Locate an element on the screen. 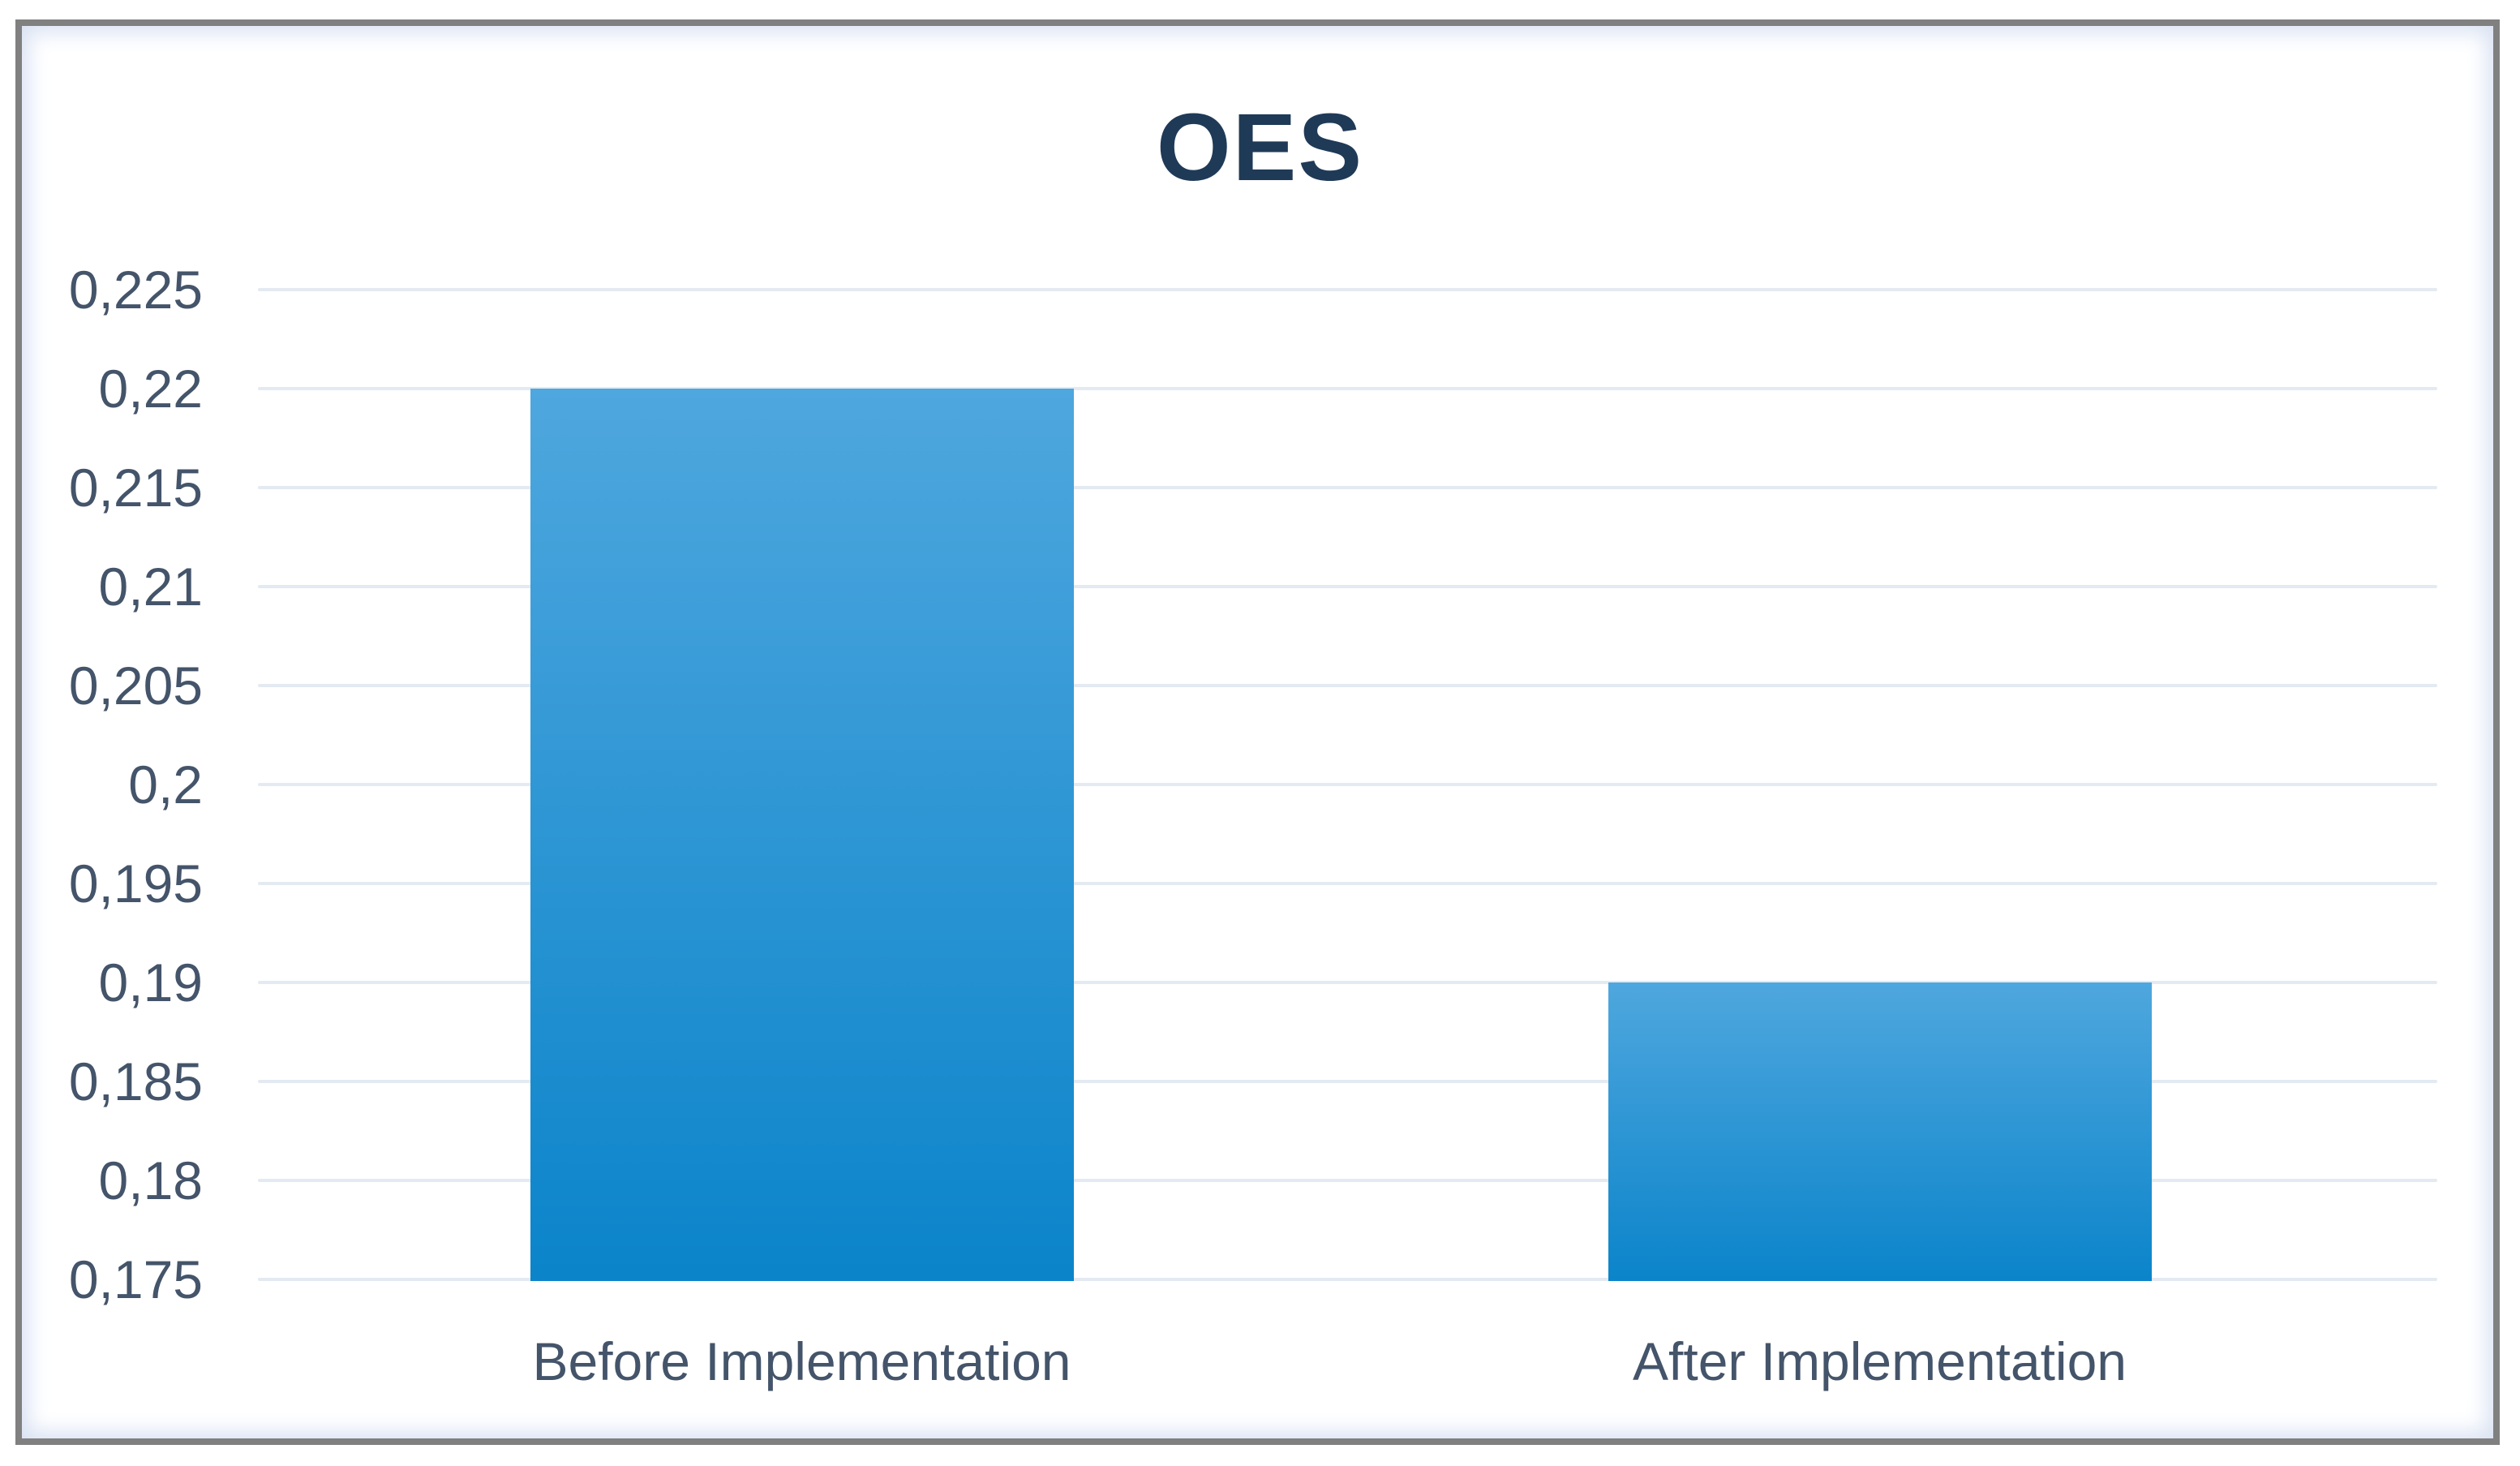 The width and height of the screenshot is (2520, 1466). y-tick-label: 0,215 is located at coordinates (135, 488).